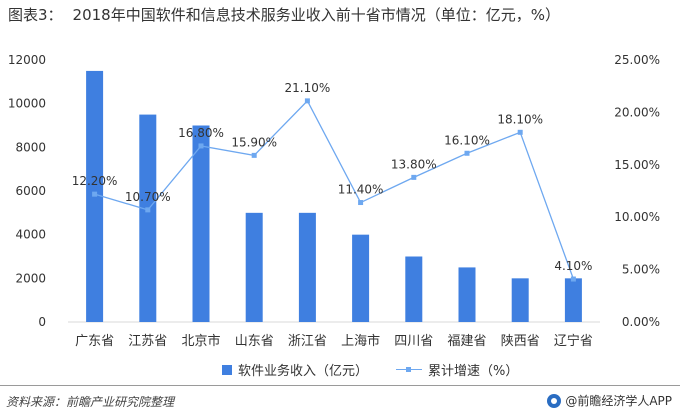 The height and width of the screenshot is (419, 680). What do you see at coordinates (641, 270) in the screenshot?
I see `right-axis-tick-label: 5.00%` at bounding box center [641, 270].